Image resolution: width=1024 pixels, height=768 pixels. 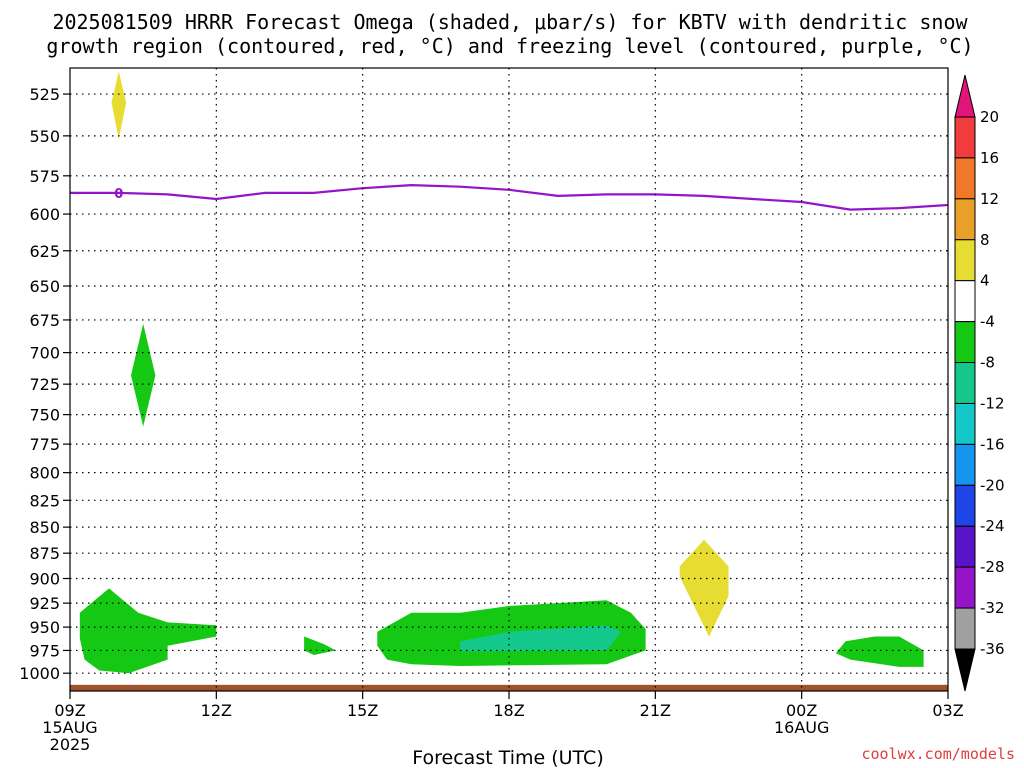 What do you see at coordinates (44, 579) in the screenshot?
I see `y-tick-label: 900` at bounding box center [44, 579].